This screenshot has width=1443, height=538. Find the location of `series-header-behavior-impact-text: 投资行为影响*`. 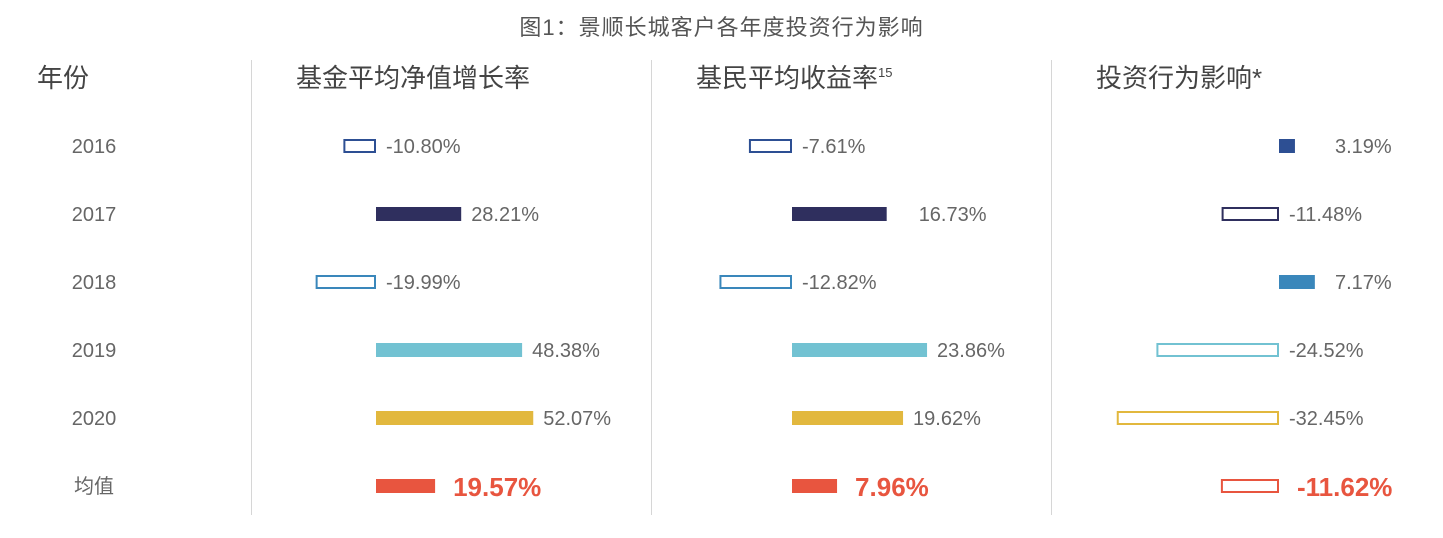

series-header-behavior-impact-text: 投资行为影响* is located at coordinates (1179, 78).